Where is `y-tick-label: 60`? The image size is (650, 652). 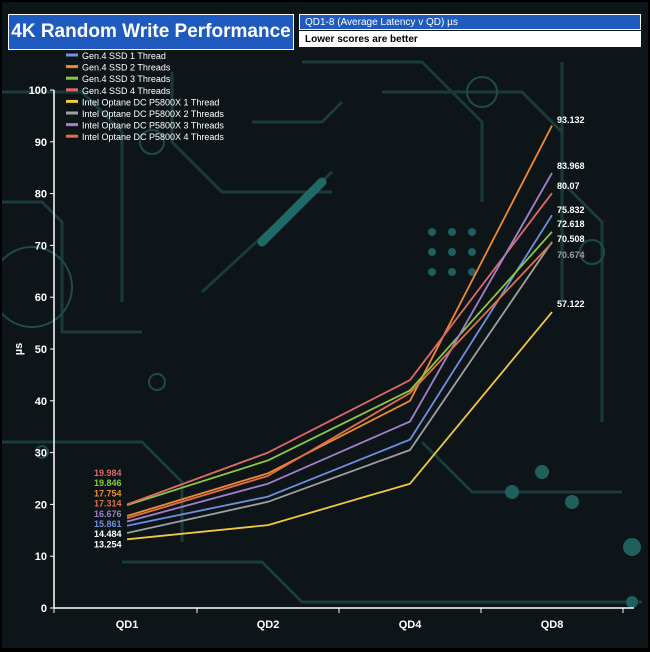
y-tick-label: 60 is located at coordinates (41, 298).